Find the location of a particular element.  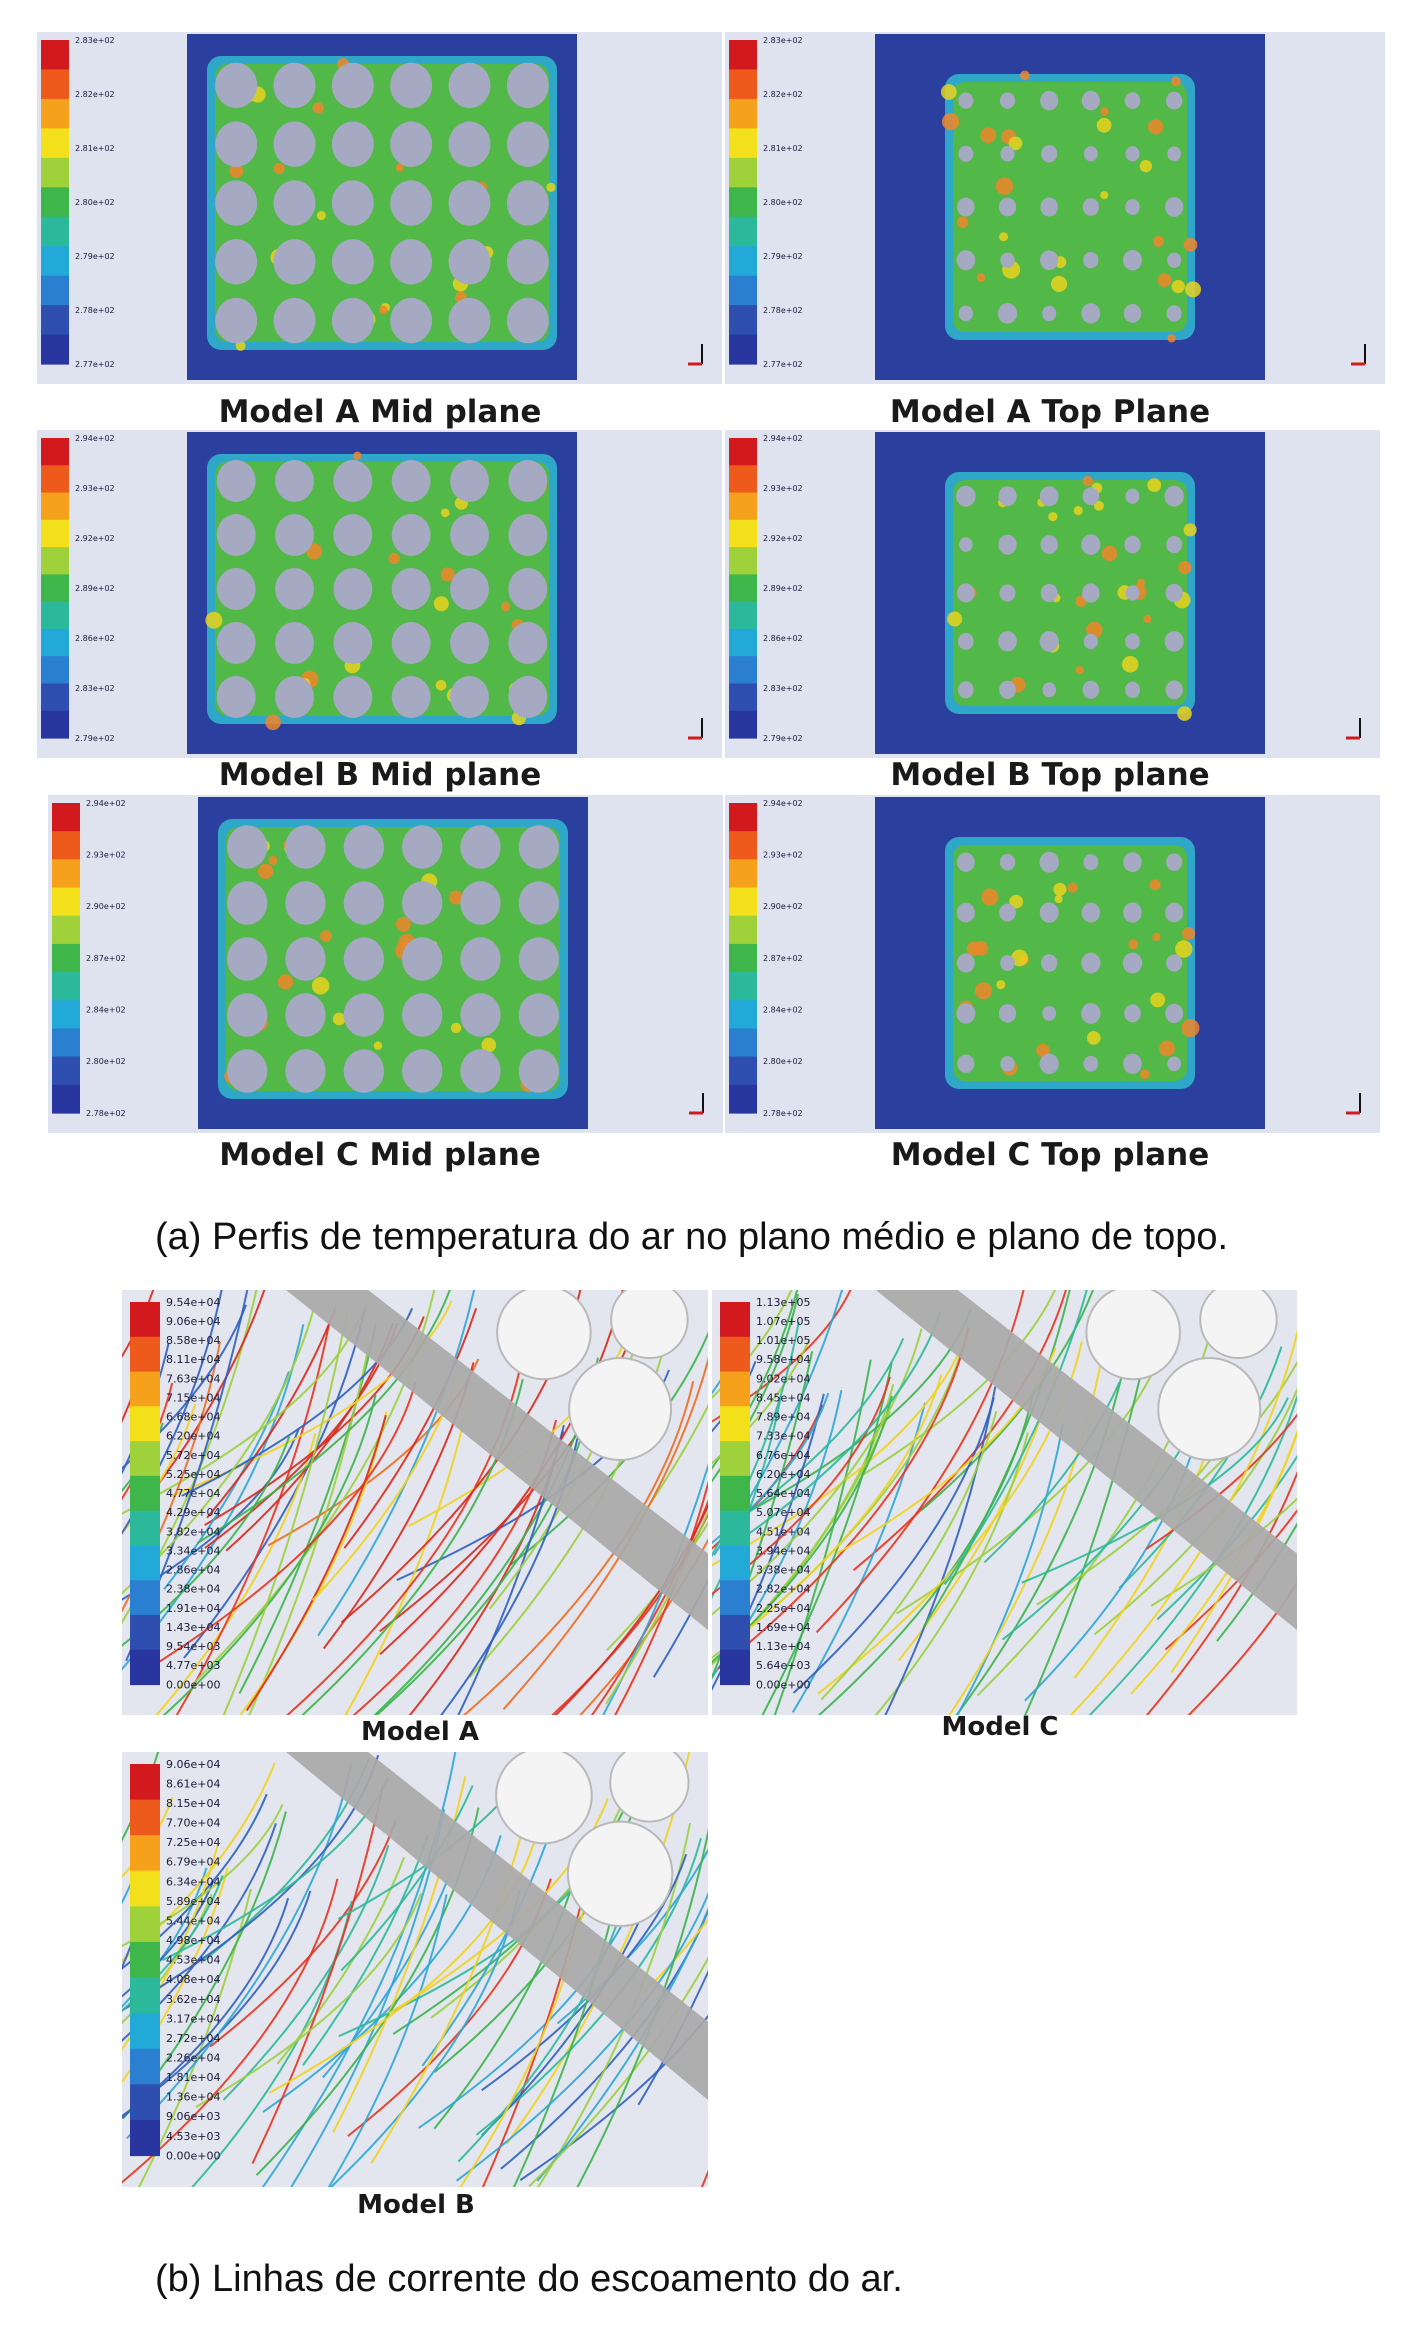

legend-tick-label: 5.64e+03 is located at coordinates (783, 1665).